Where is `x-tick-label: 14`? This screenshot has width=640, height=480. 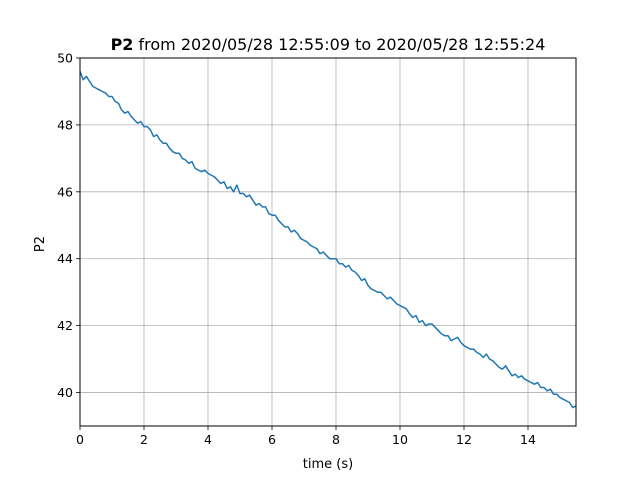
x-tick-label: 14 is located at coordinates (528, 439).